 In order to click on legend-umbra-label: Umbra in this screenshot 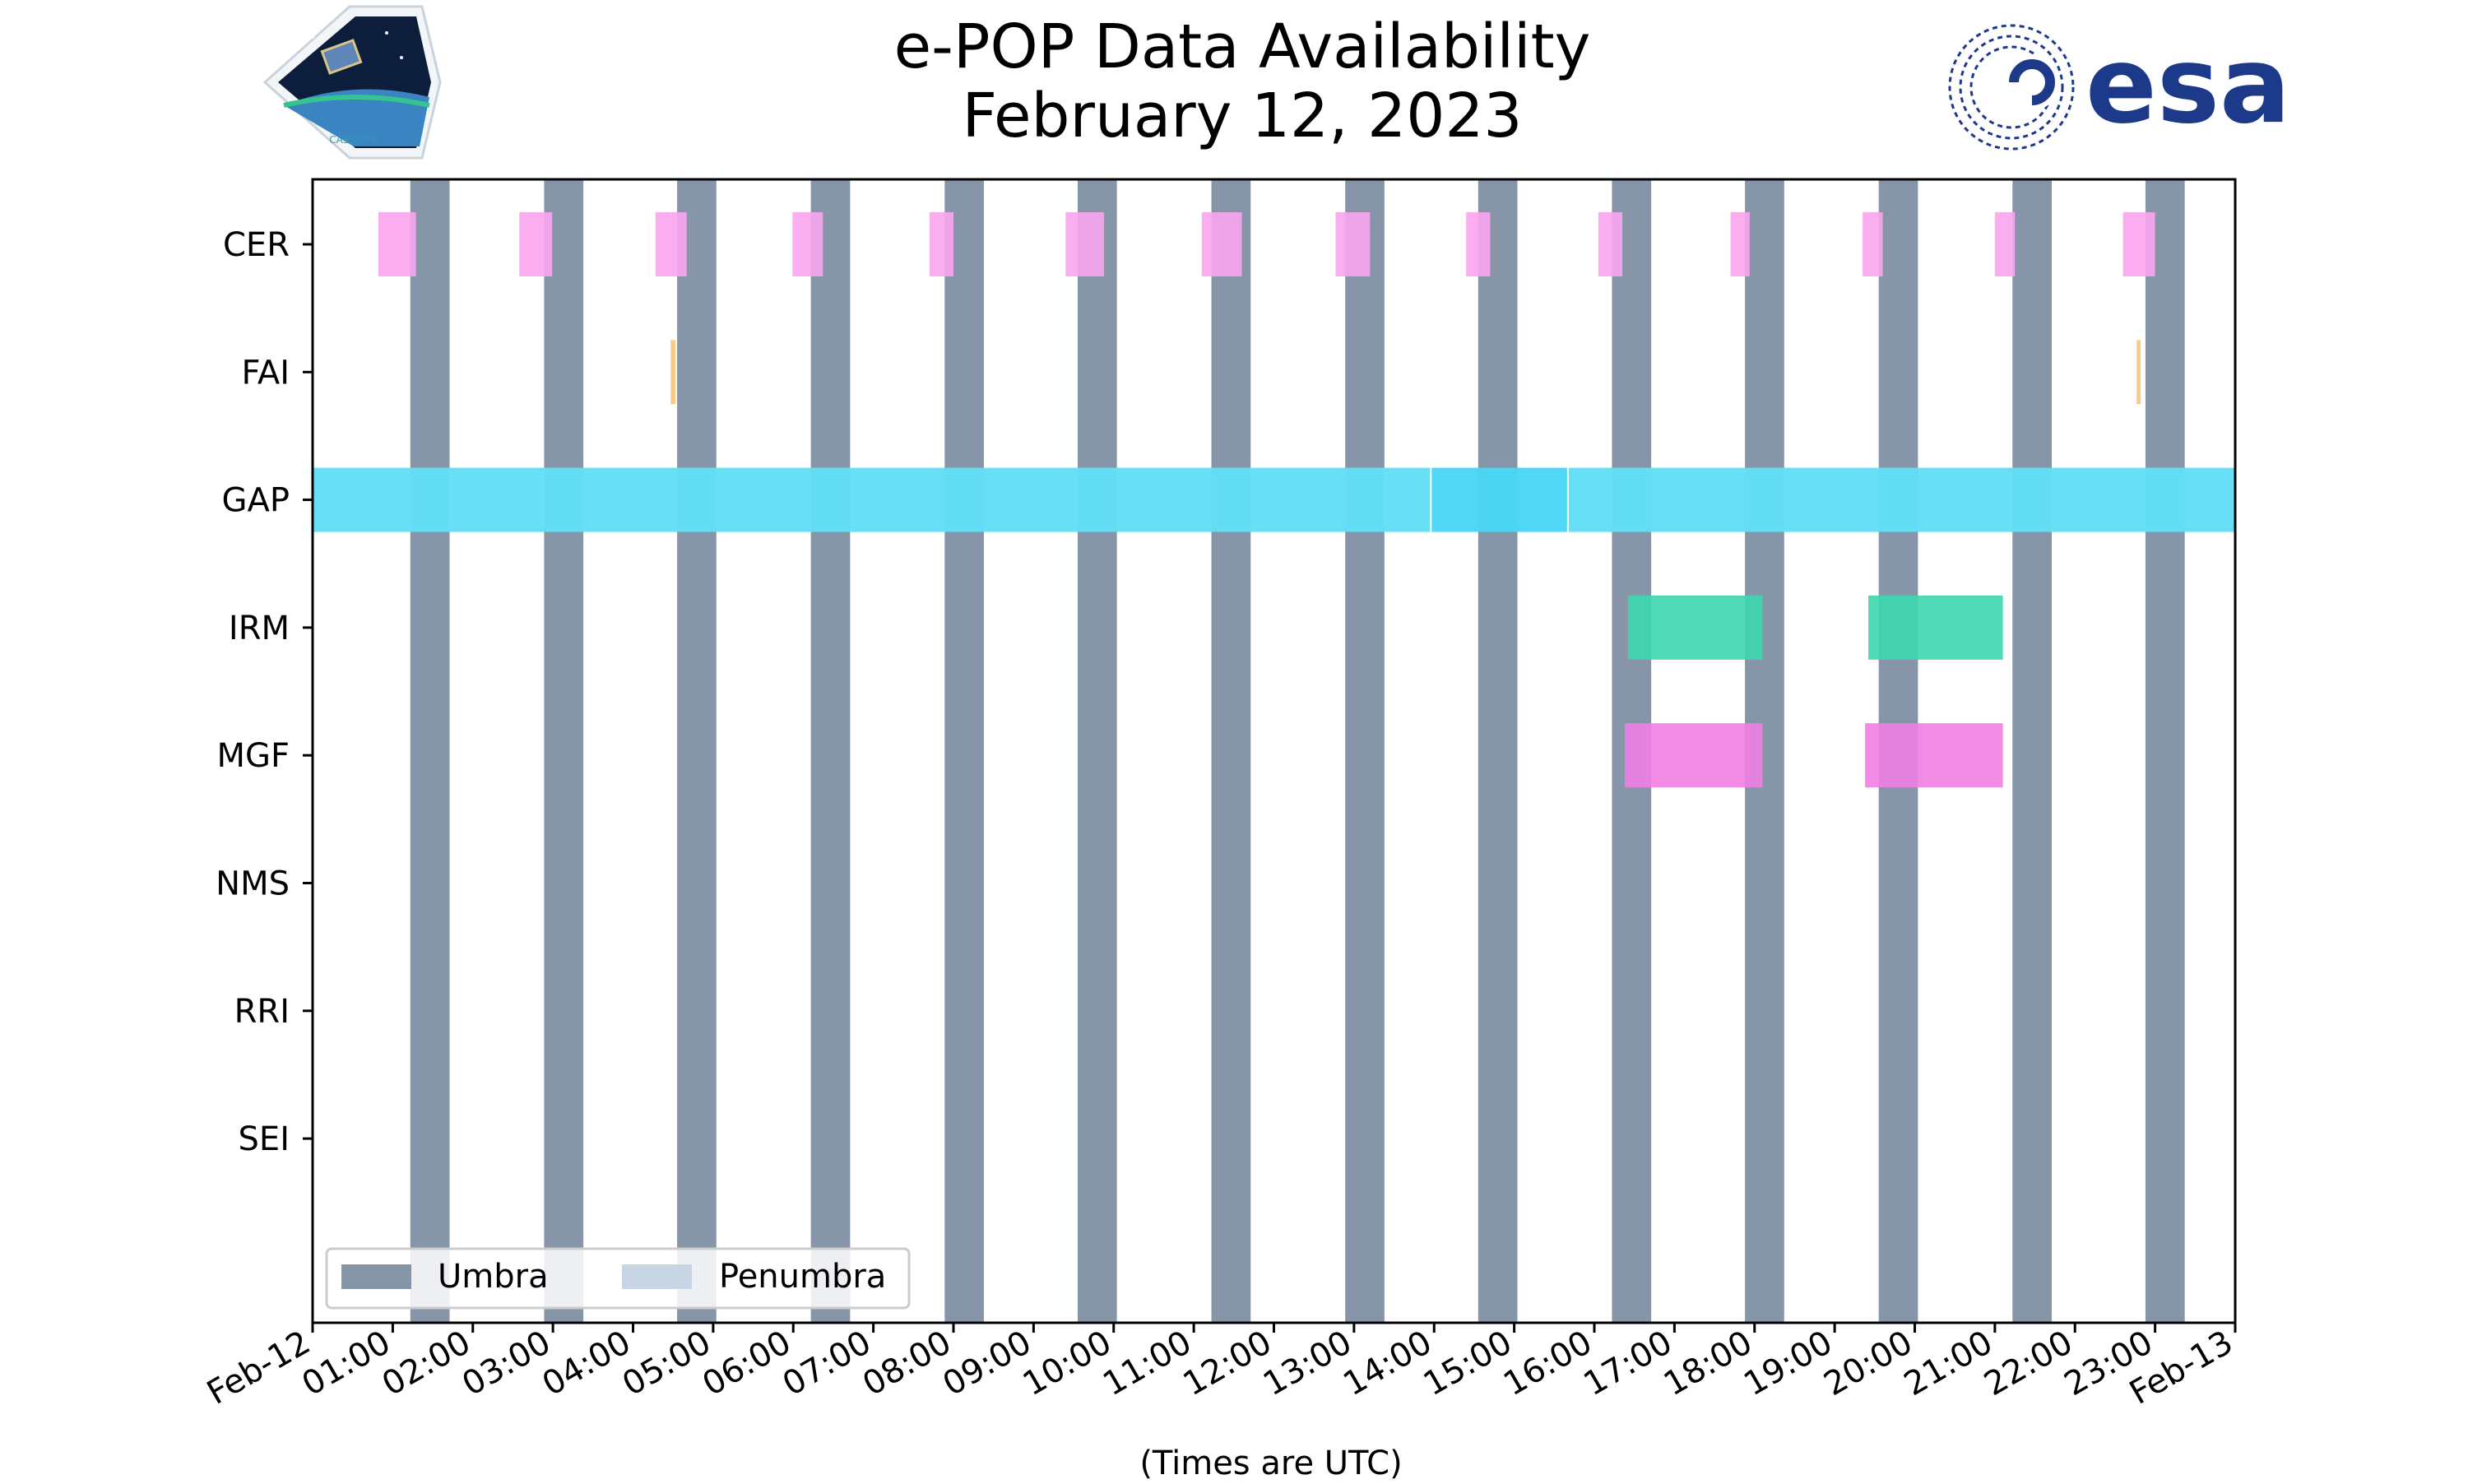, I will do `click(493, 1277)`.